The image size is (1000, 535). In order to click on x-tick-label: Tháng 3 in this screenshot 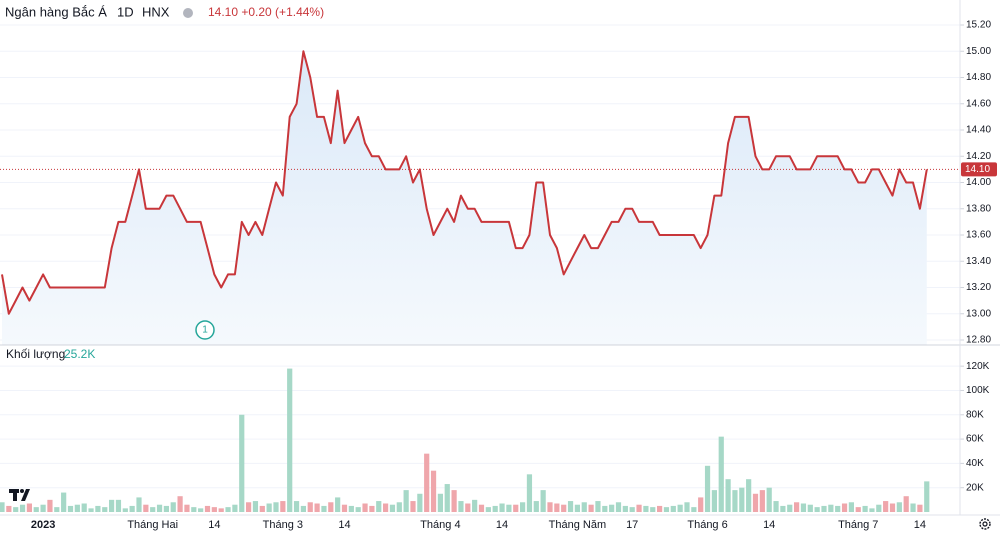, I will do `click(283, 525)`.